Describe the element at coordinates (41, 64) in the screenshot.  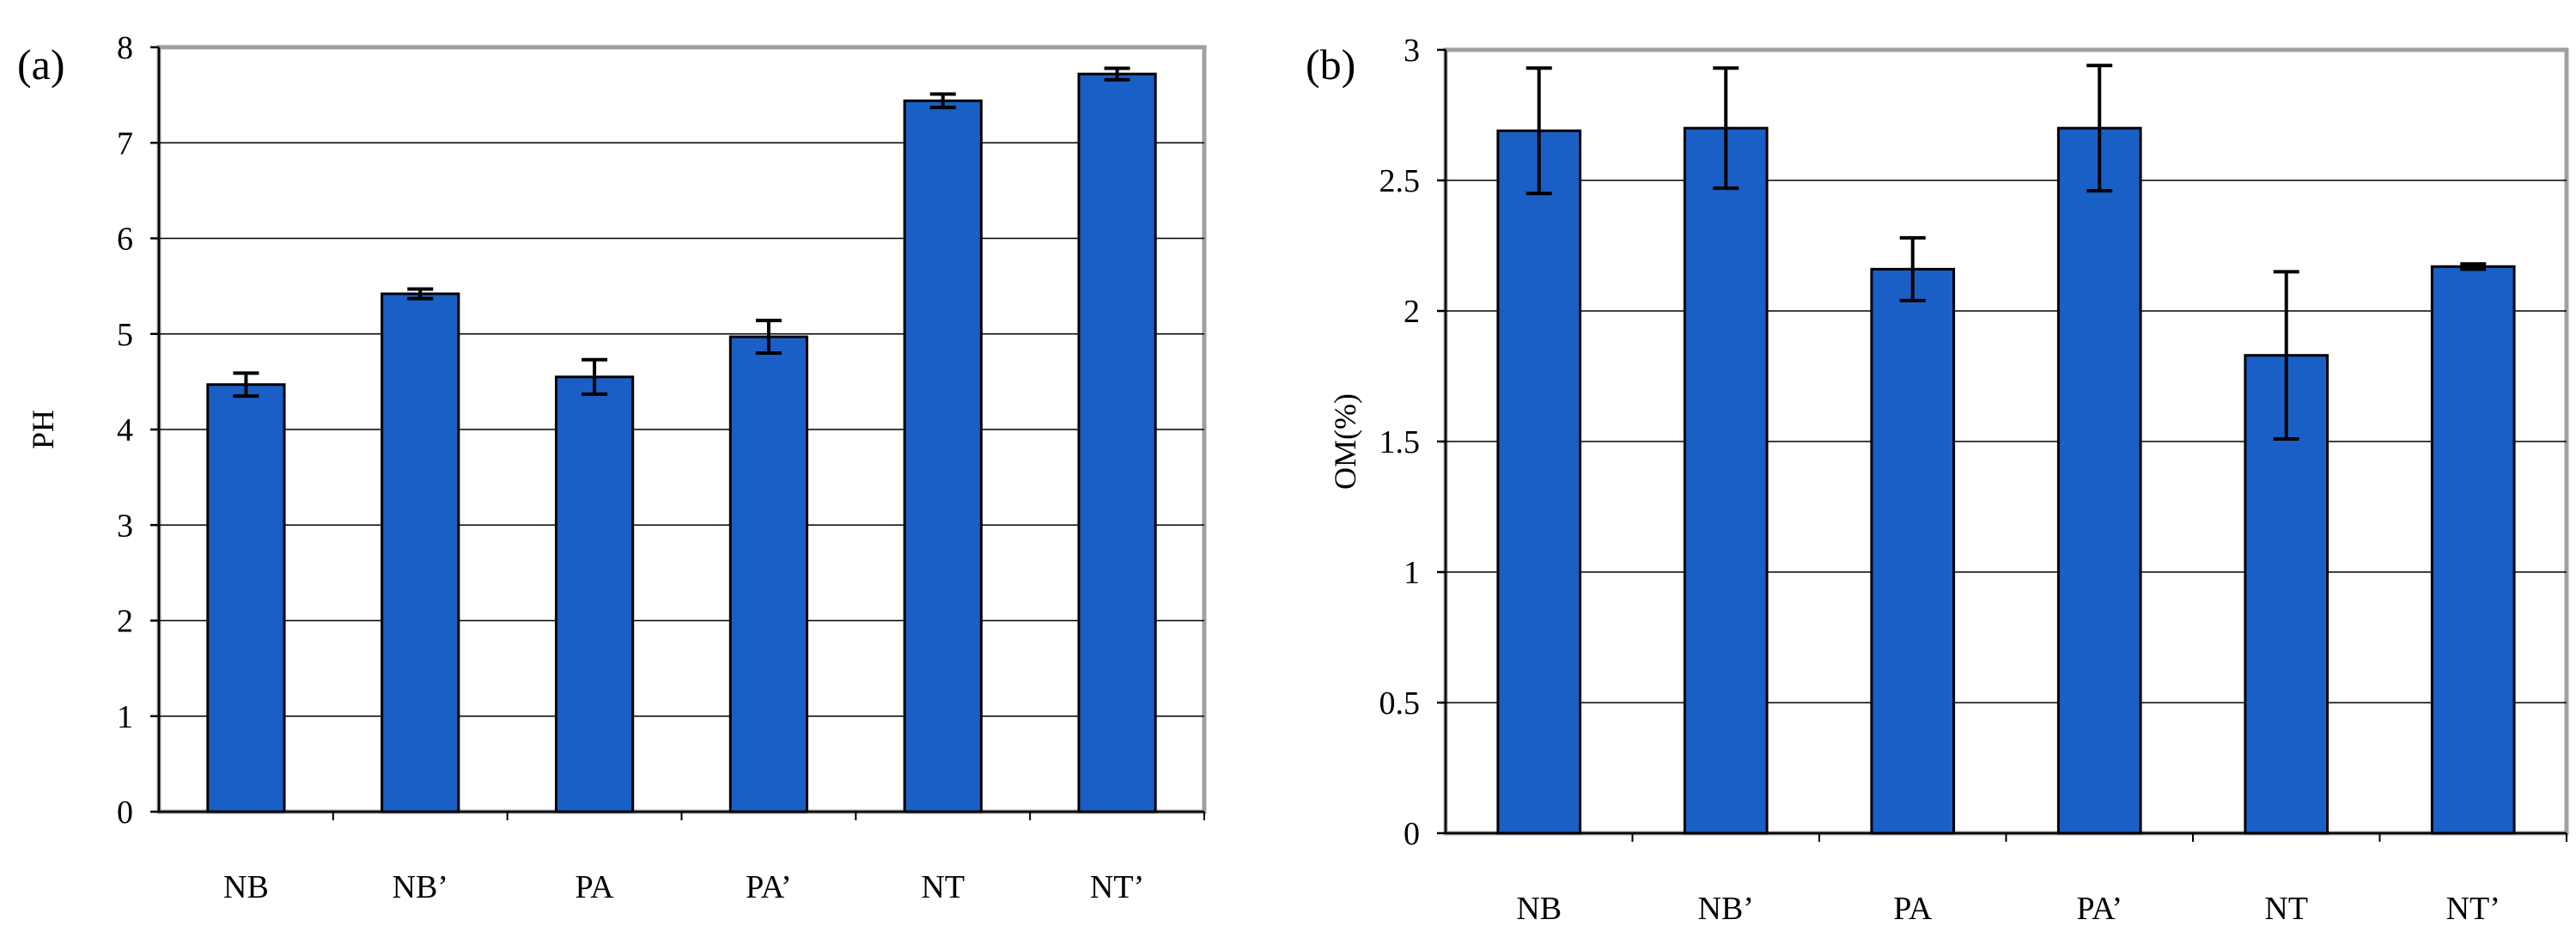
I see `panel-label: (a)` at that location.